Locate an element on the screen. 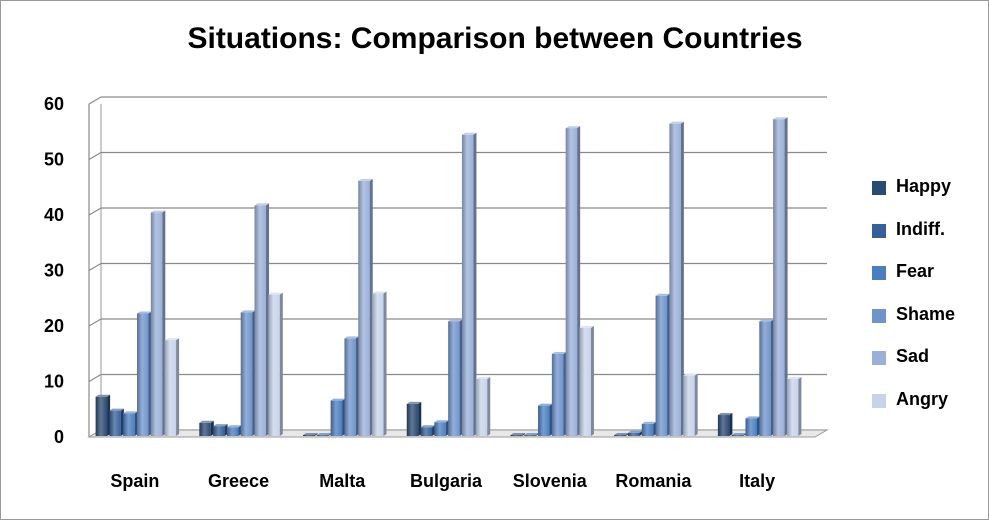  x-tick-label: Spain is located at coordinates (134, 481).